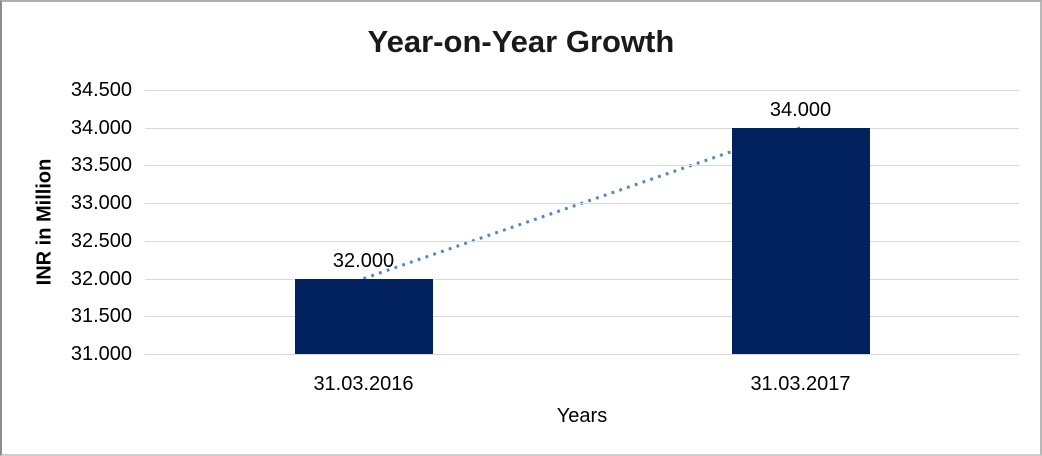 The height and width of the screenshot is (456, 1042). Describe the element at coordinates (101, 354) in the screenshot. I see `y-axis-tick-label: 31.000` at that location.